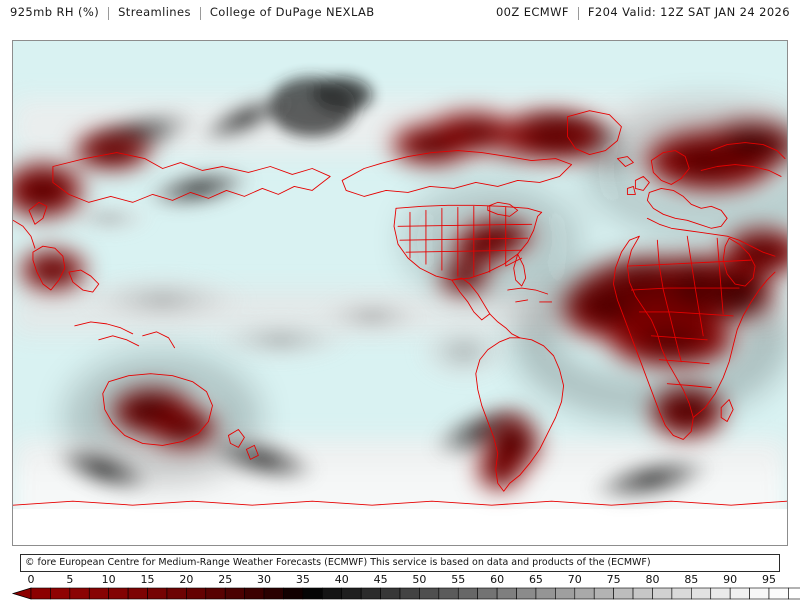 The image size is (800, 600). What do you see at coordinates (380, 579) in the screenshot?
I see `colorbar-tick-45: 45` at bounding box center [380, 579].